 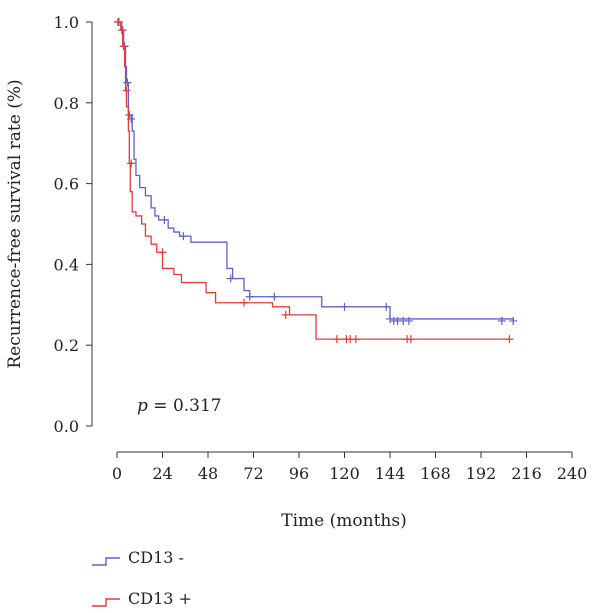 I want to click on legend-item-cd13-pos: CD13 +, so click(x=142, y=598).